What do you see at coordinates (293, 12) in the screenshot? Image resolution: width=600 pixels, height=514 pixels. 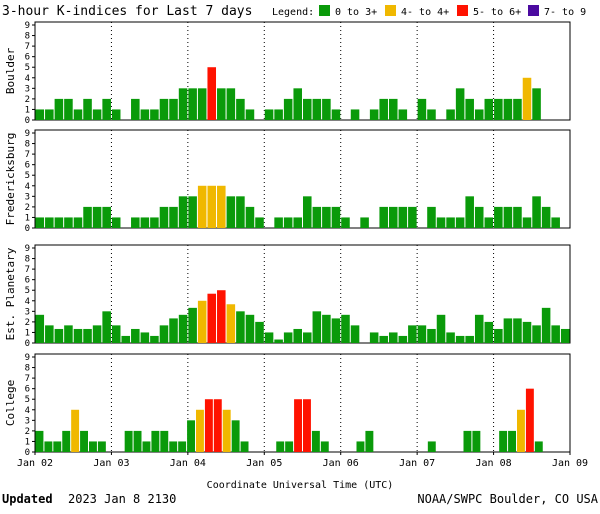 I see `legend-label: Legend:` at bounding box center [293, 12].